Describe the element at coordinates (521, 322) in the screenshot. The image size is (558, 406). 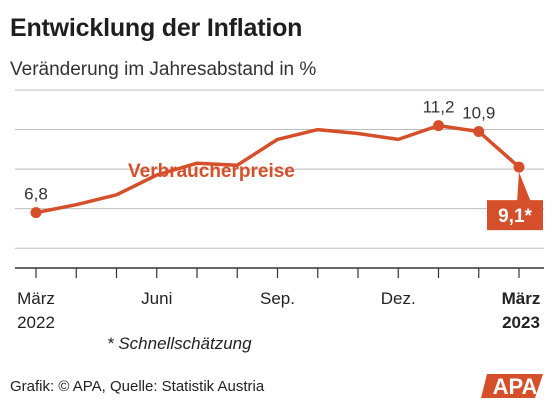
I see `x-tick-label-year: 2023` at that location.